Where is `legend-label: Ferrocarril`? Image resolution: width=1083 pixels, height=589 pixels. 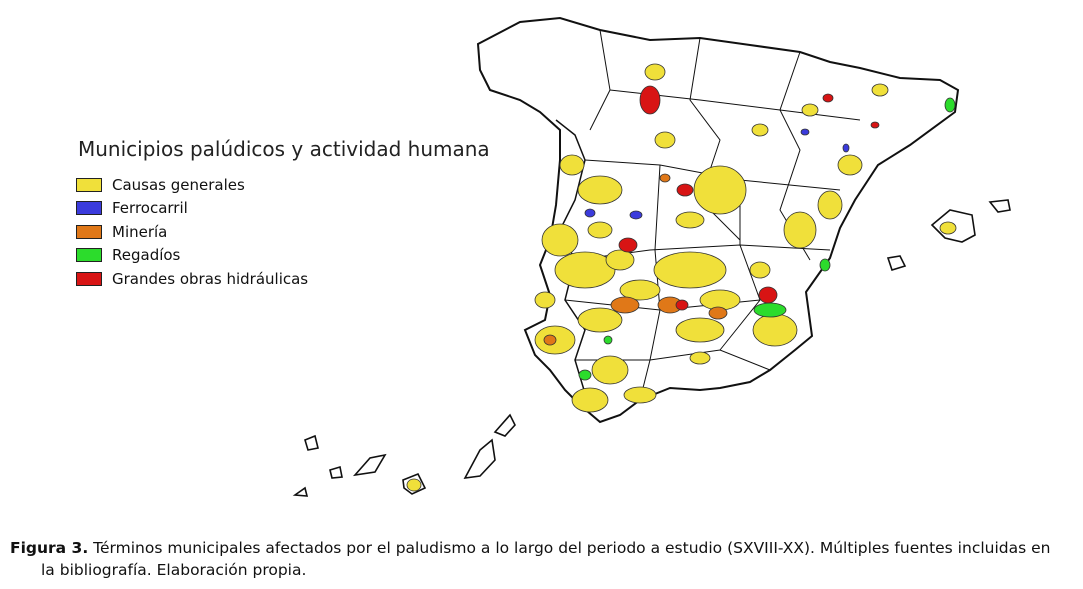
legend-label: Ferrocarril is located at coordinates (150, 208).